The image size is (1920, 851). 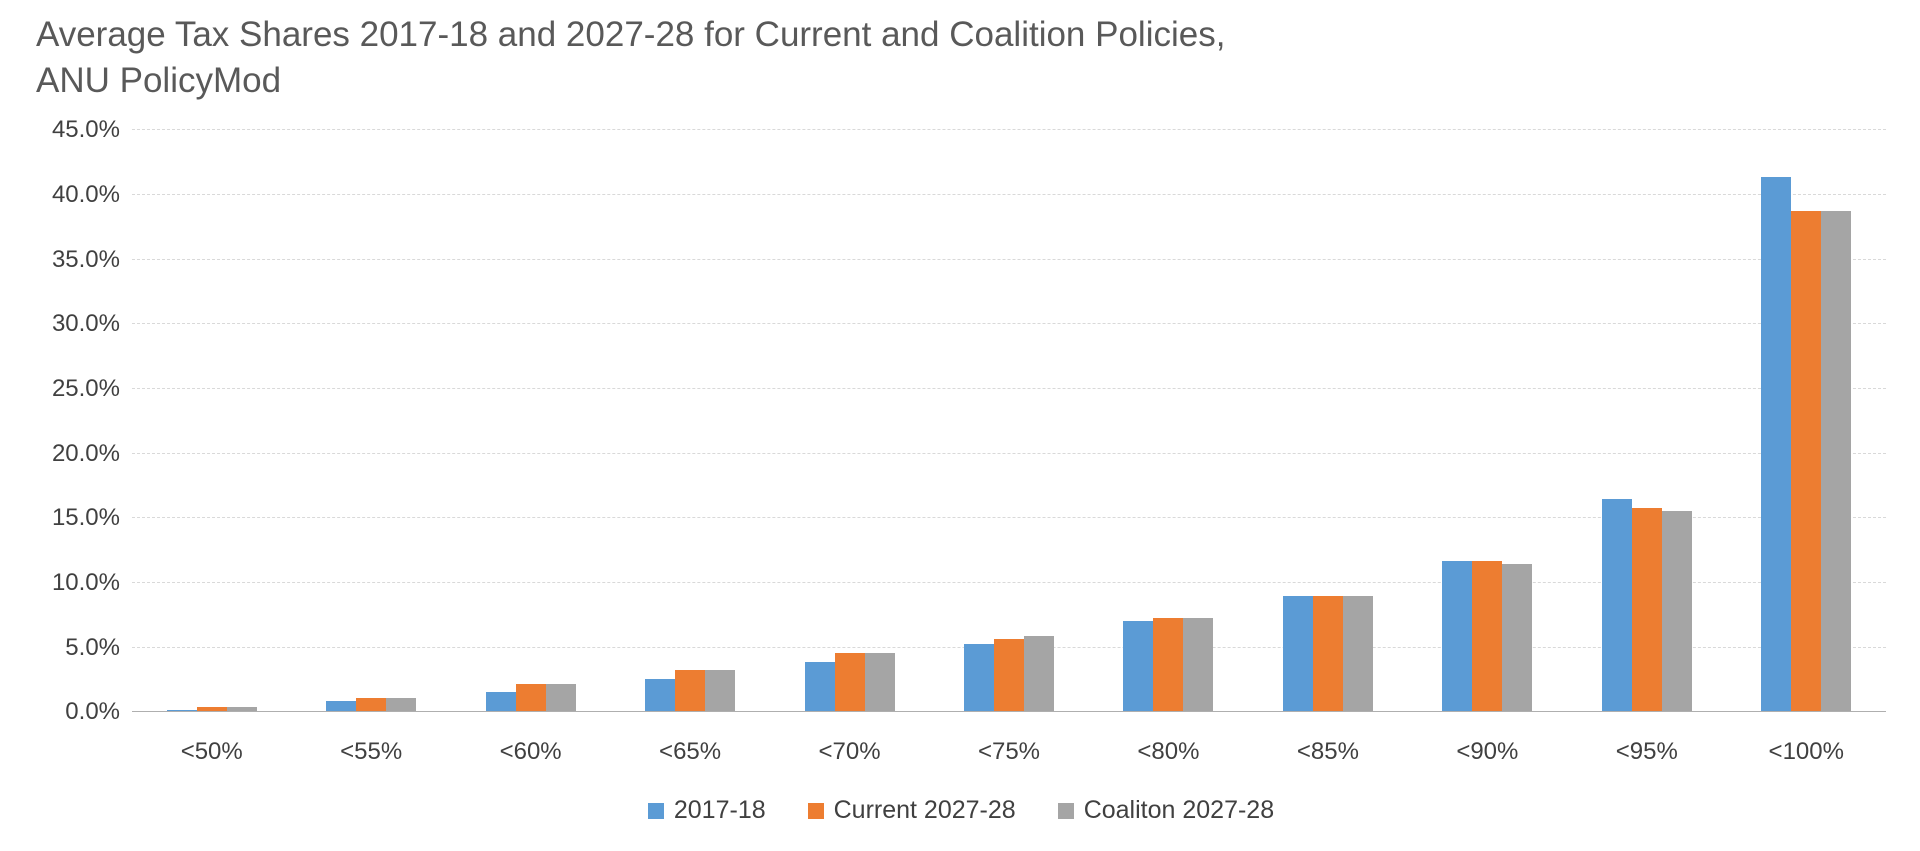 I want to click on x-axis-line, so click(x=1009, y=712).